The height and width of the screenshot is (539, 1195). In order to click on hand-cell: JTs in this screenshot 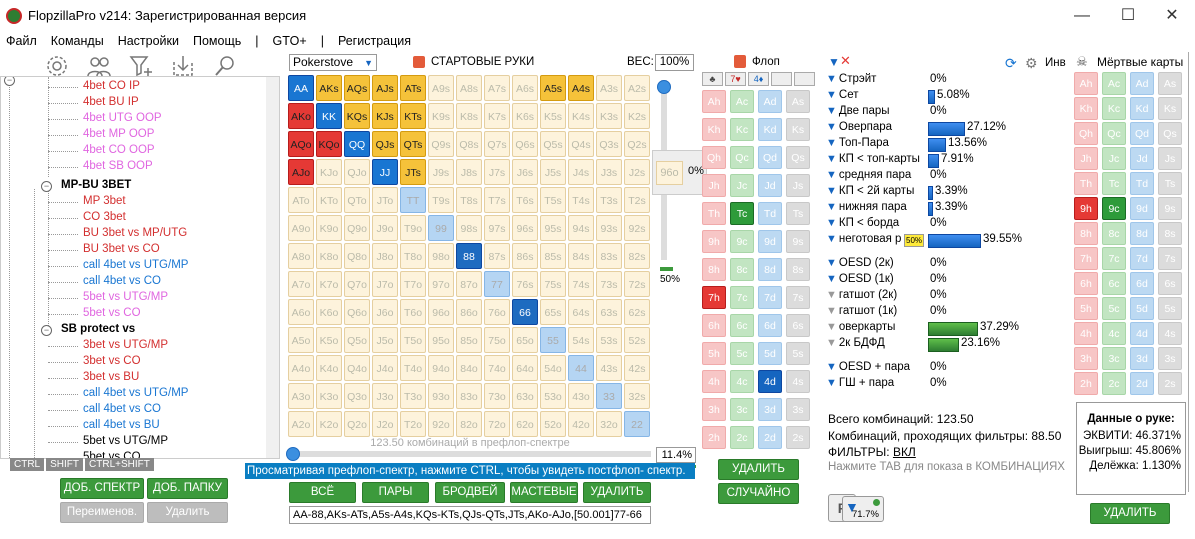, I will do `click(413, 172)`.